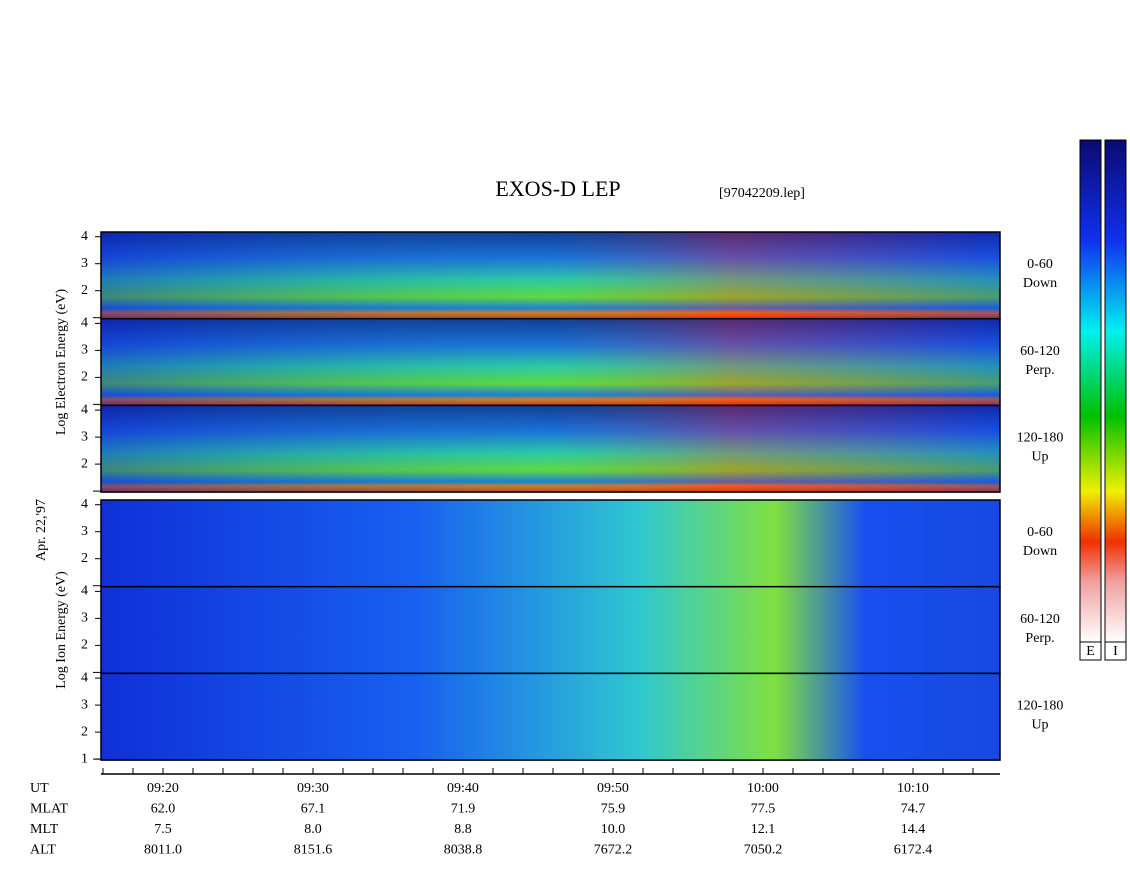 This screenshot has height=880, width=1130. I want to click on row-value: 77.5, so click(763, 809).